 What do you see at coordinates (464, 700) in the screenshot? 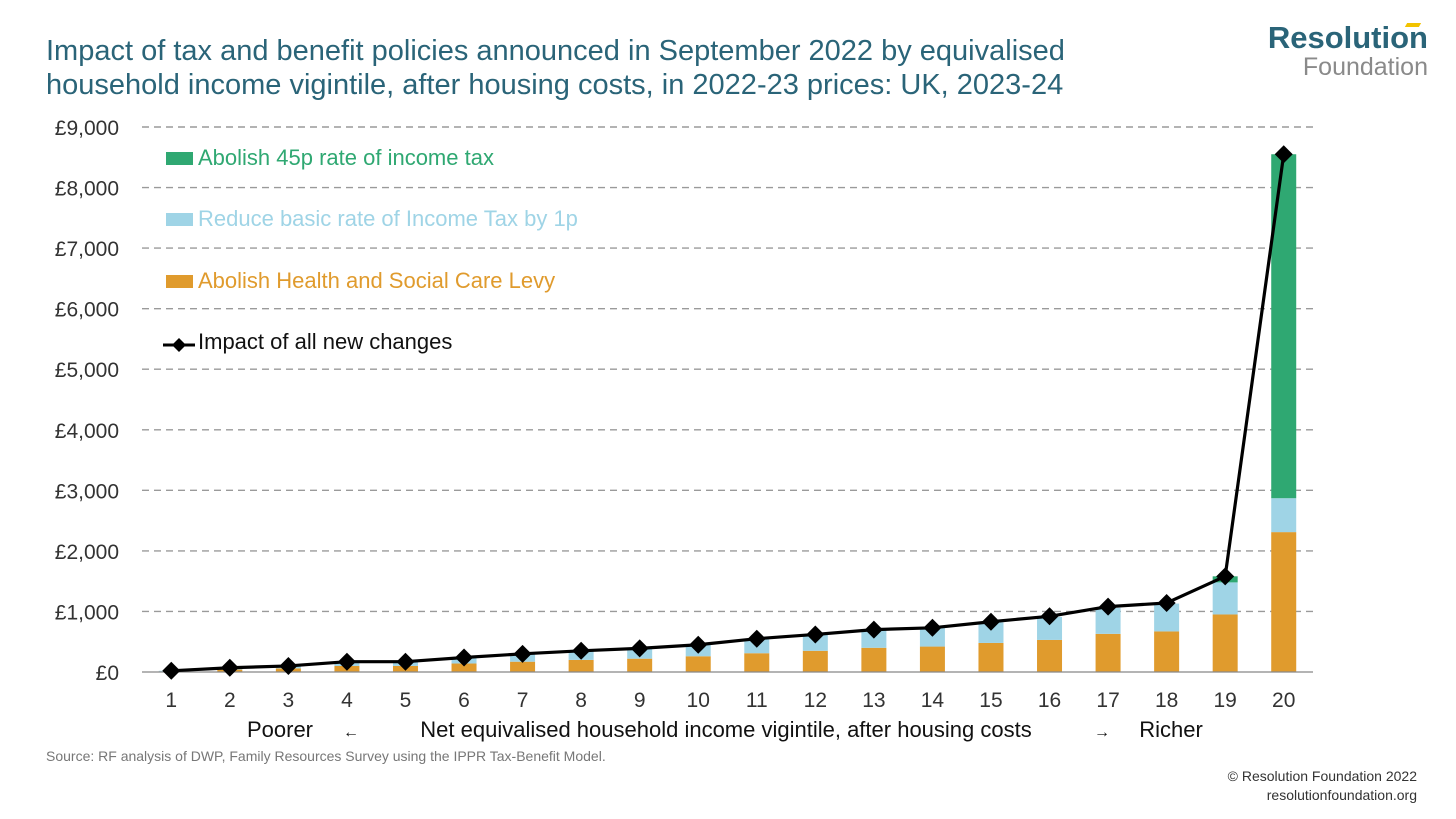
I see `x-tick-label: 6` at bounding box center [464, 700].